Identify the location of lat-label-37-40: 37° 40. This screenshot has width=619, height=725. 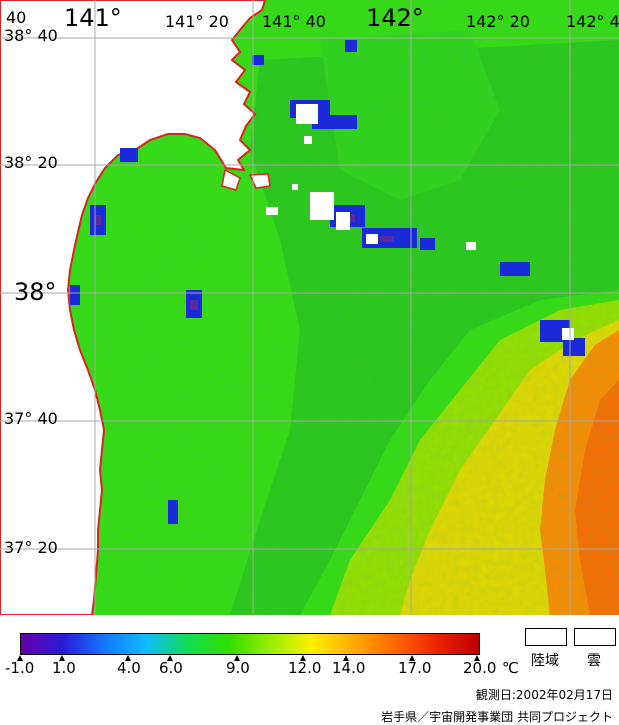
(31, 418).